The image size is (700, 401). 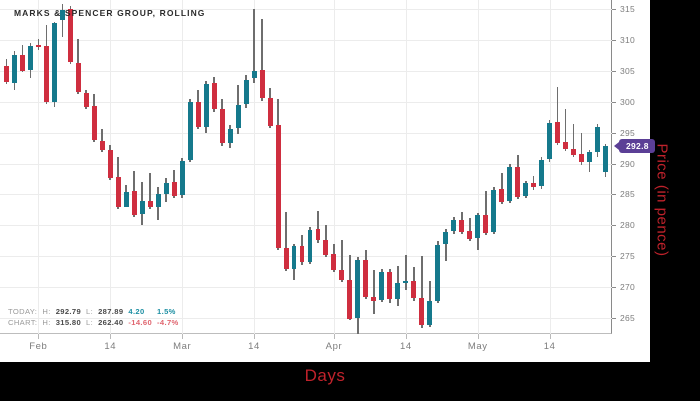 What do you see at coordinates (96, 322) in the screenshot?
I see `legend-row: CHART: H: 315.80 L: 262.40 -14.60 -4.7%` at bounding box center [96, 322].